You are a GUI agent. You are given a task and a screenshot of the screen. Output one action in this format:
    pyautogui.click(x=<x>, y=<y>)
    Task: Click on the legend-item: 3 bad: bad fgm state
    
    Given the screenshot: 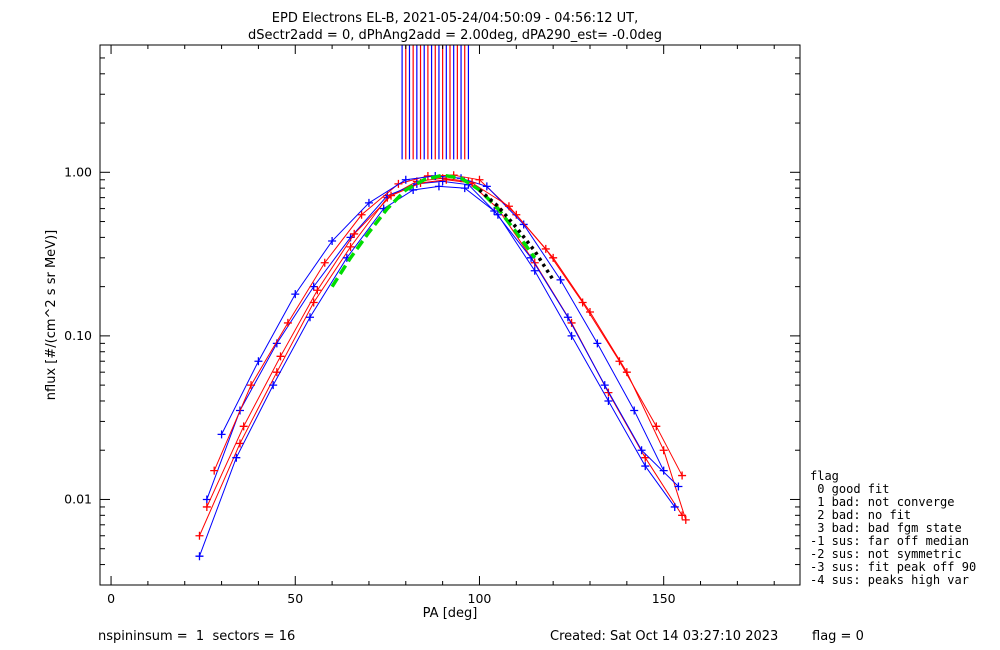 What is the action you would take?
    pyautogui.click(x=886, y=528)
    